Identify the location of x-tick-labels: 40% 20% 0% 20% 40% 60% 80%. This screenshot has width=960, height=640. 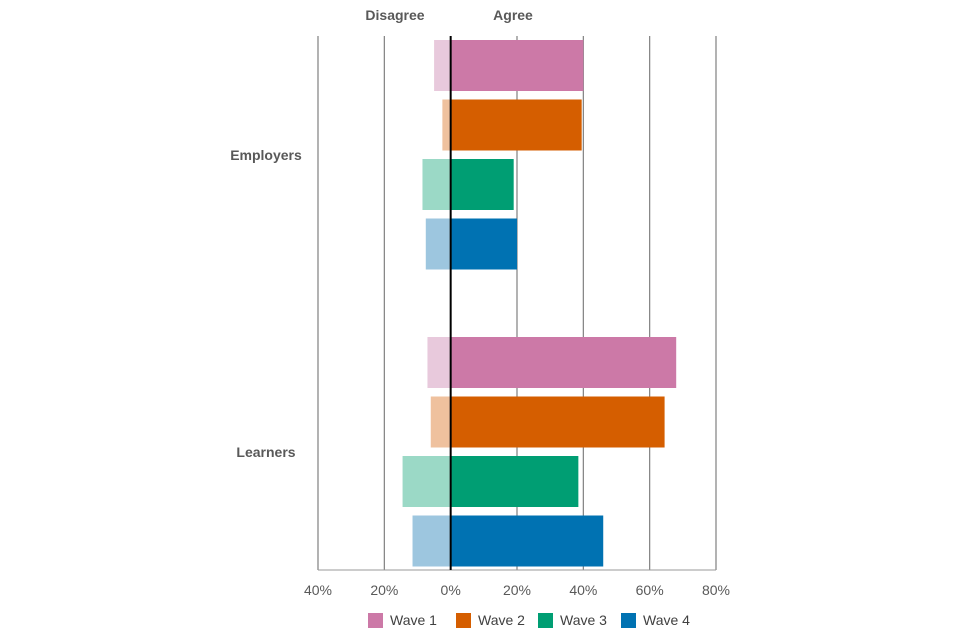
(517, 590).